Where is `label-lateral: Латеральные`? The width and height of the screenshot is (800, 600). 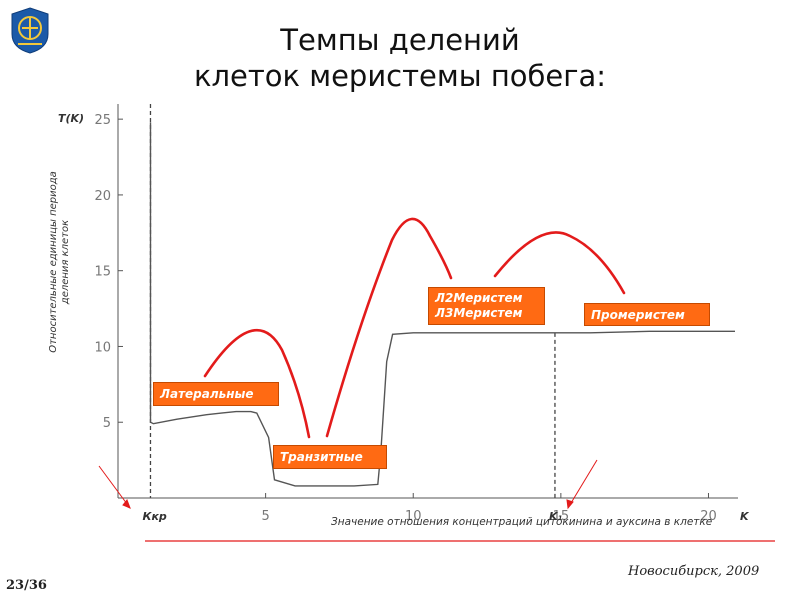
label-lateral: Латеральные is located at coordinates (216, 394).